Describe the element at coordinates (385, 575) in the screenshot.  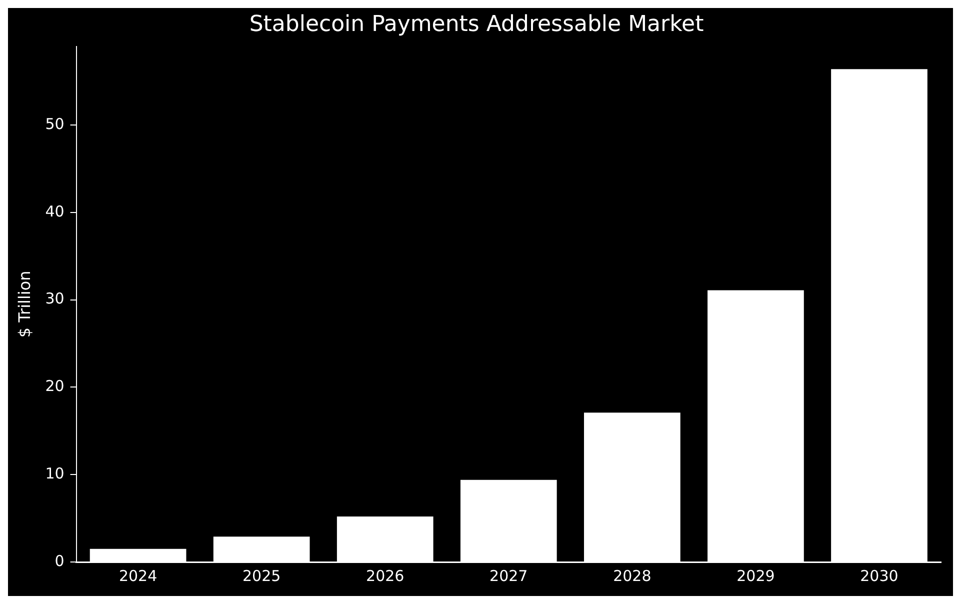
I see `x-tick-label: 2026` at that location.